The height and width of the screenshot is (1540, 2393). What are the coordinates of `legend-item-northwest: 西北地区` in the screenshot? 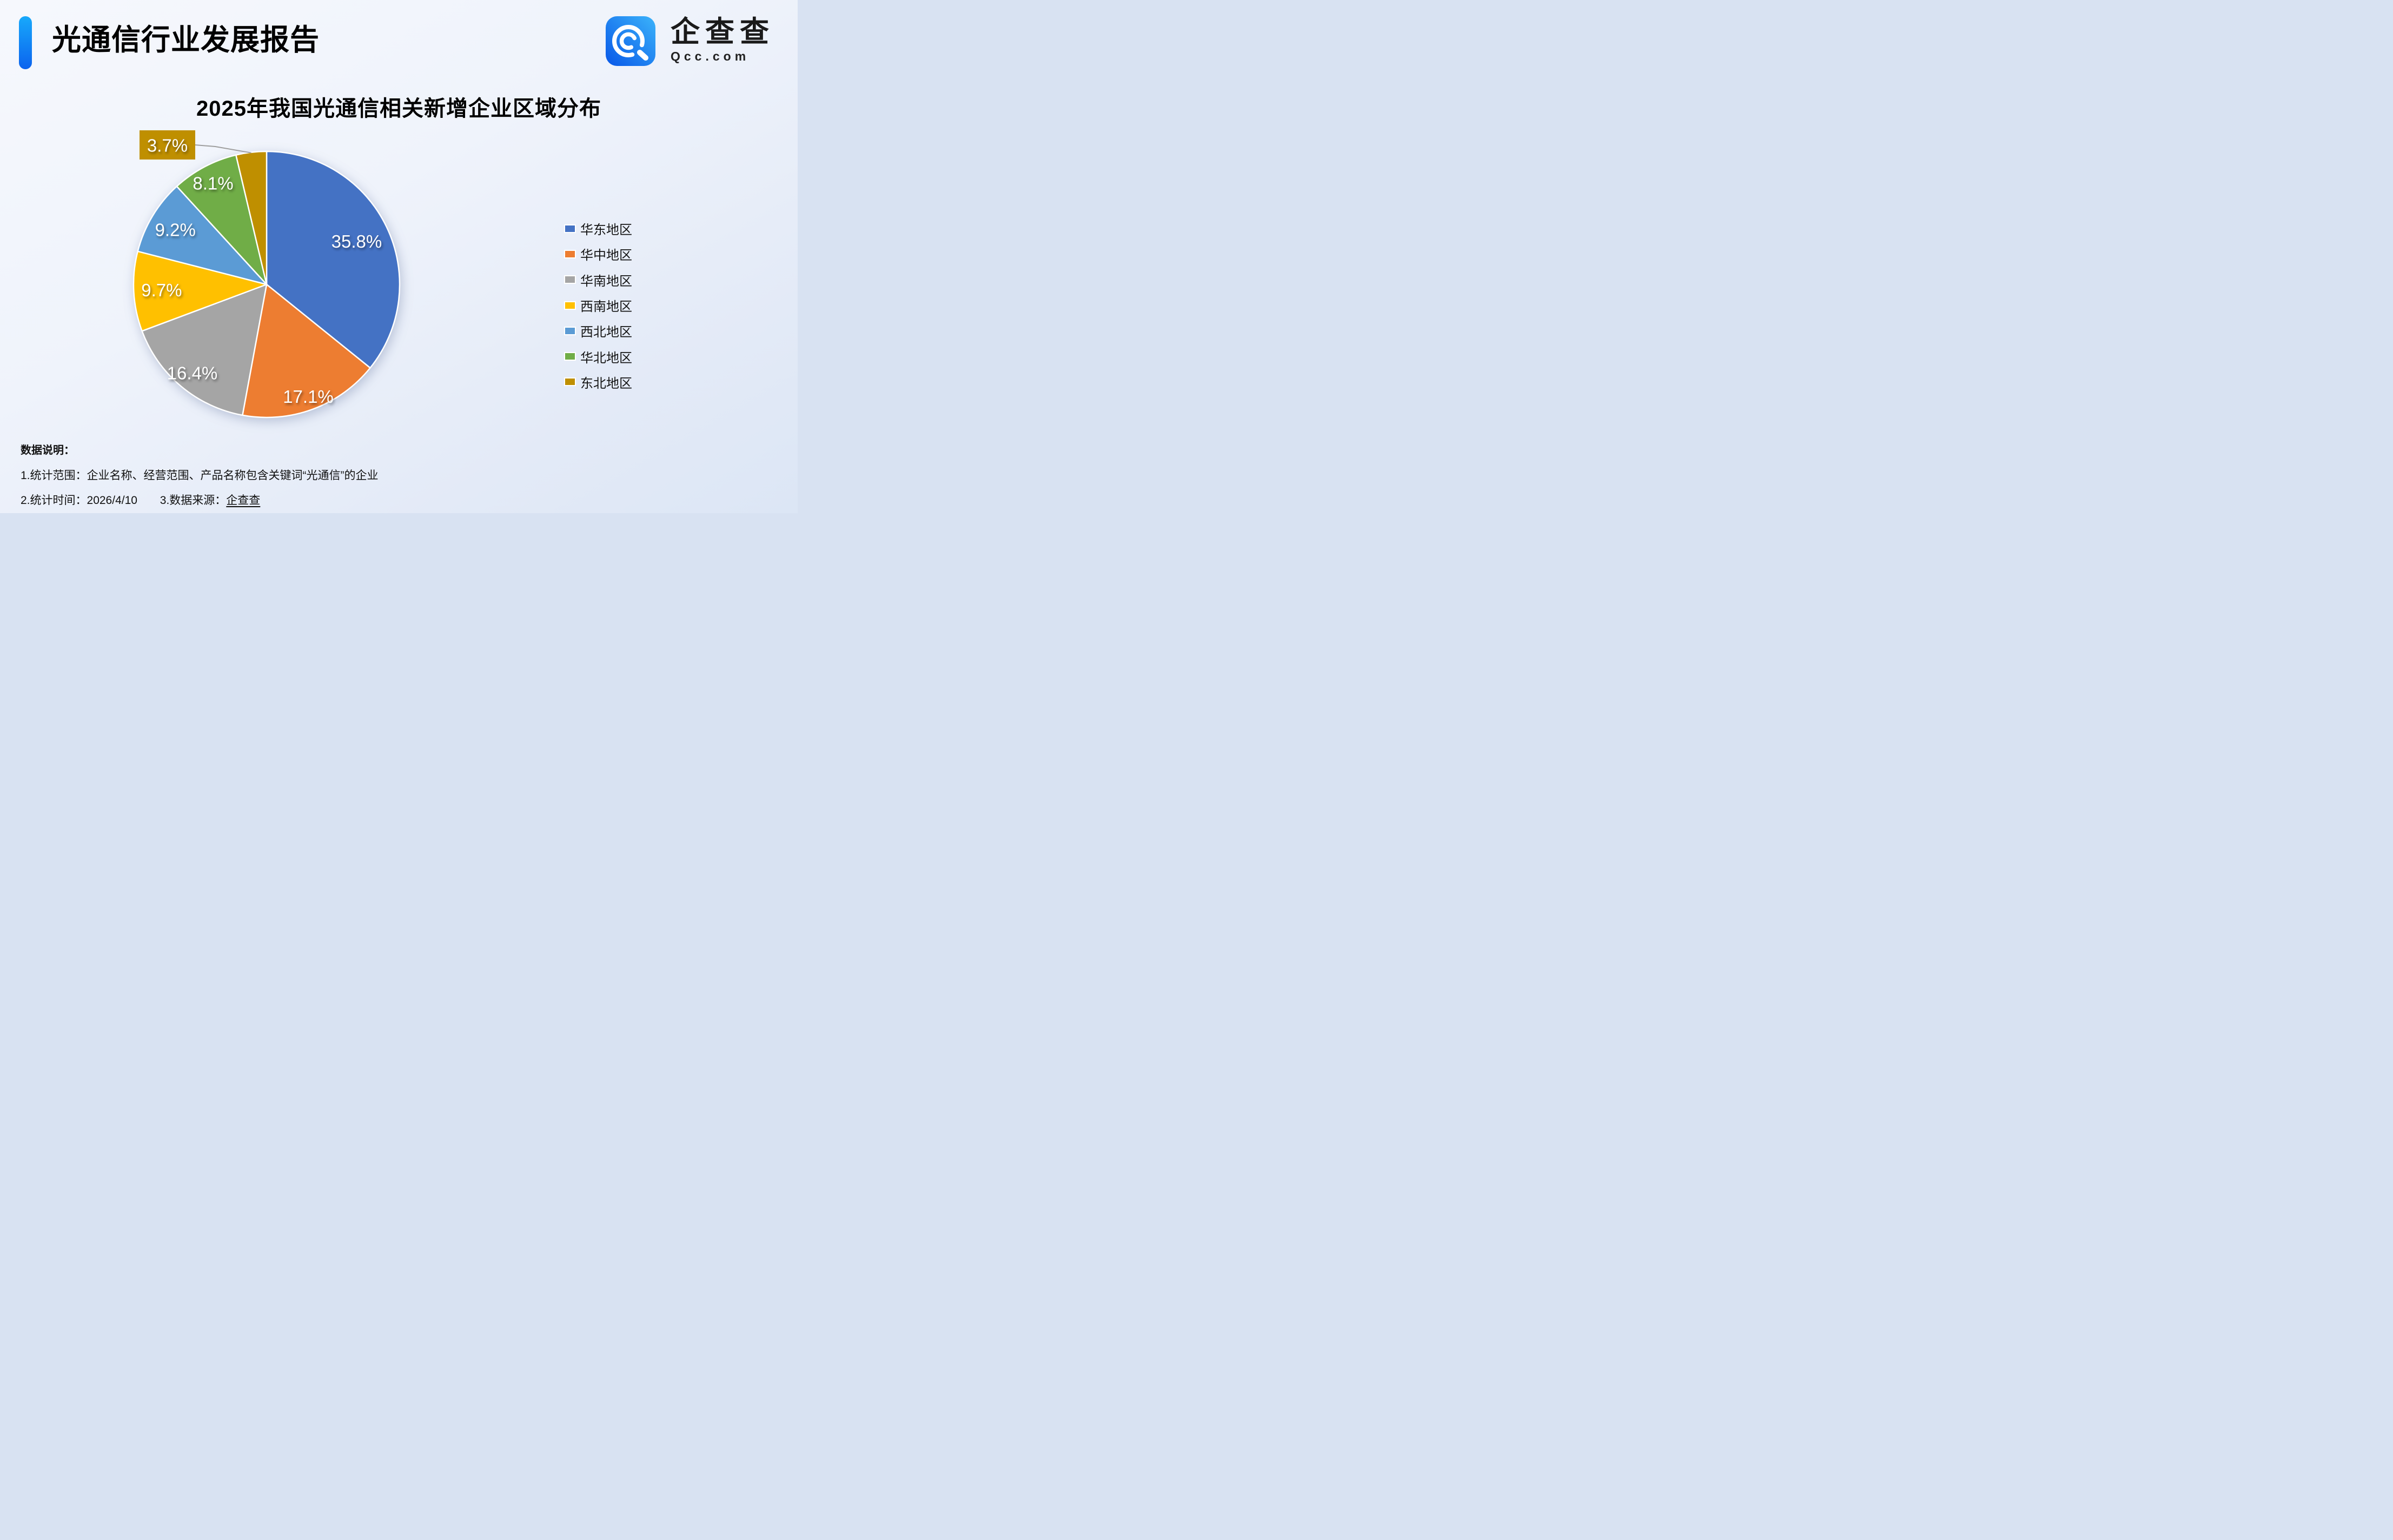 It's located at (598, 330).